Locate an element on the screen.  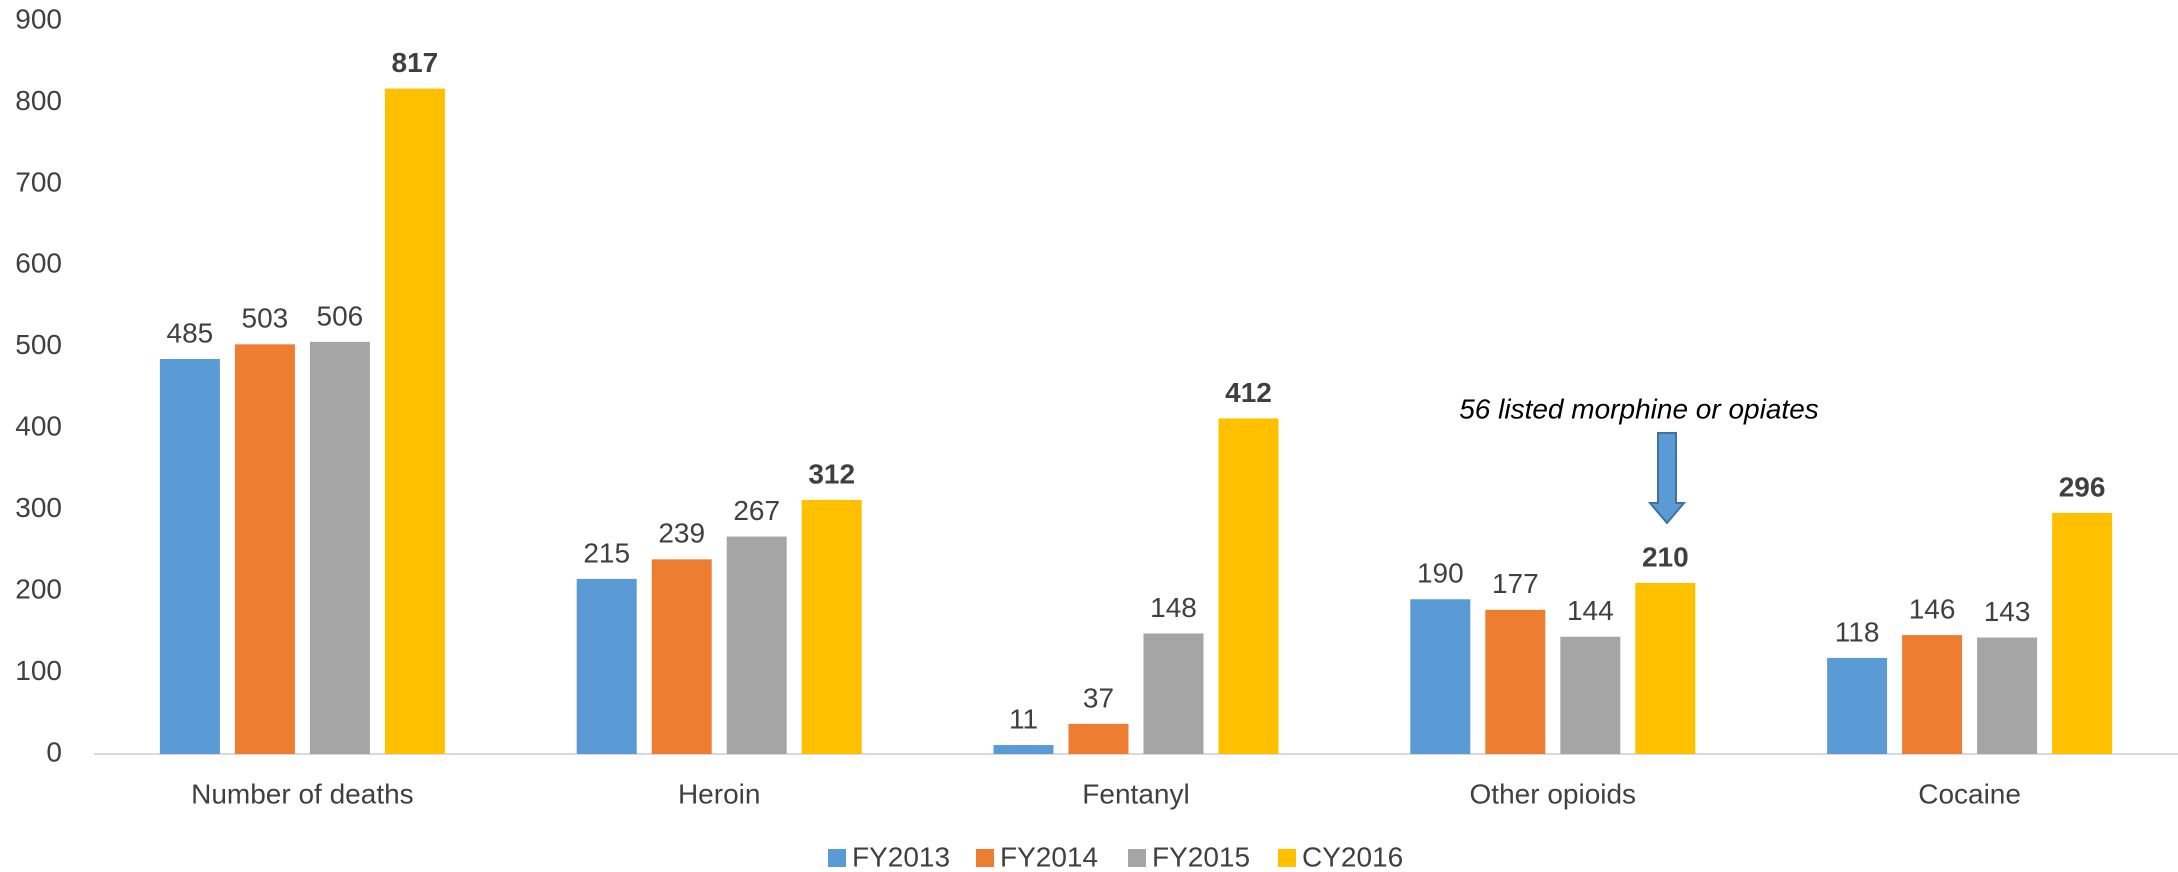
x-tick-label: Fentanyl is located at coordinates (1135, 793).